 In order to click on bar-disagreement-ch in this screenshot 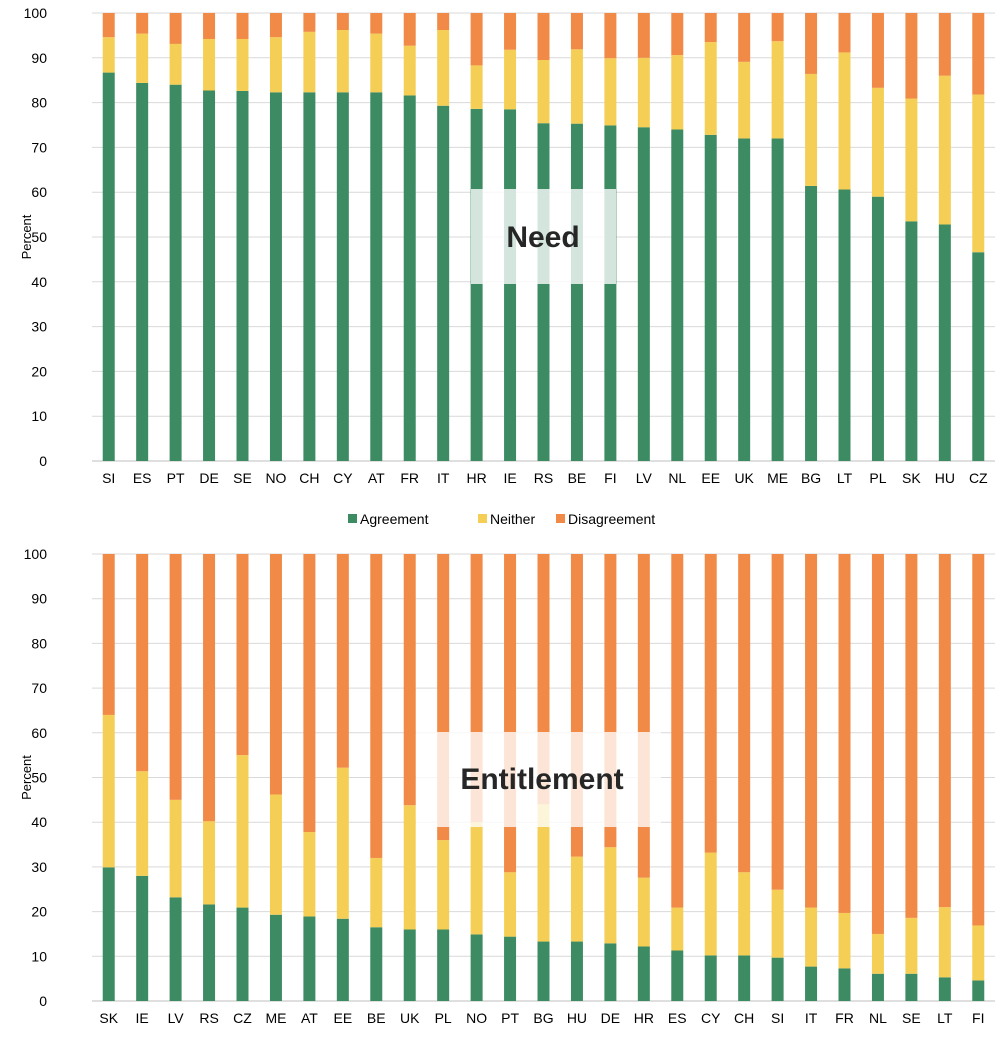, I will do `click(744, 713)`.